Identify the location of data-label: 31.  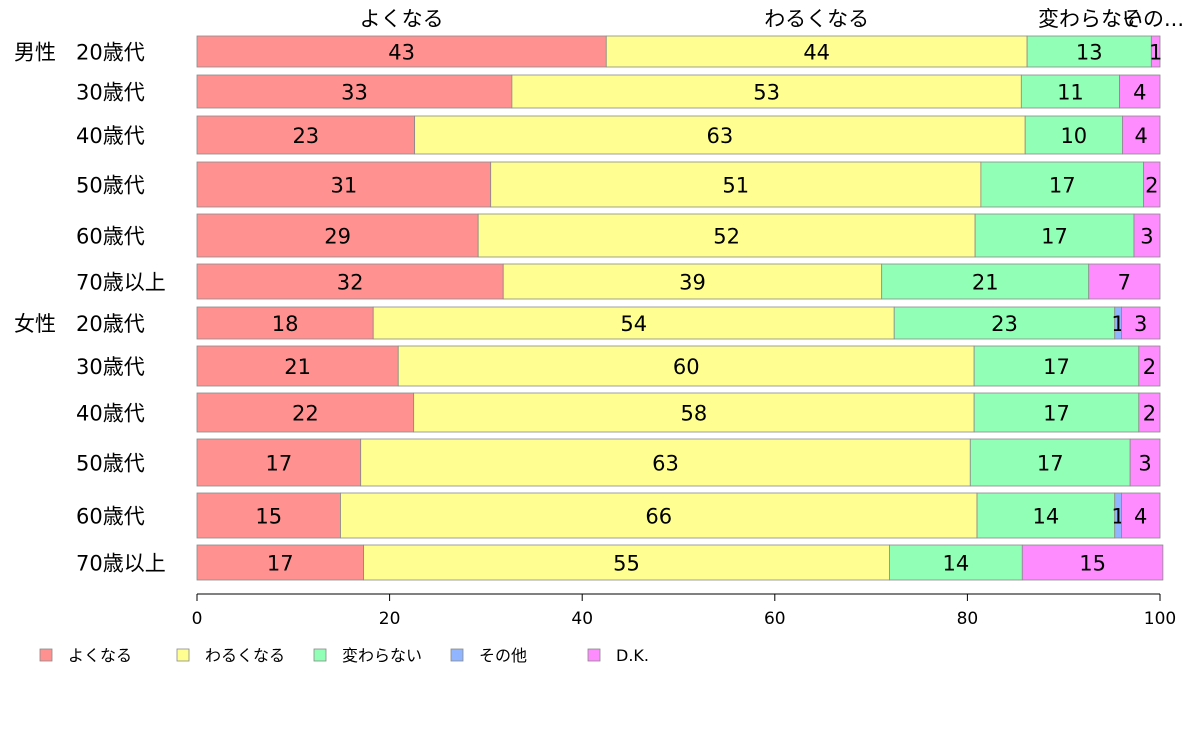
(343, 186).